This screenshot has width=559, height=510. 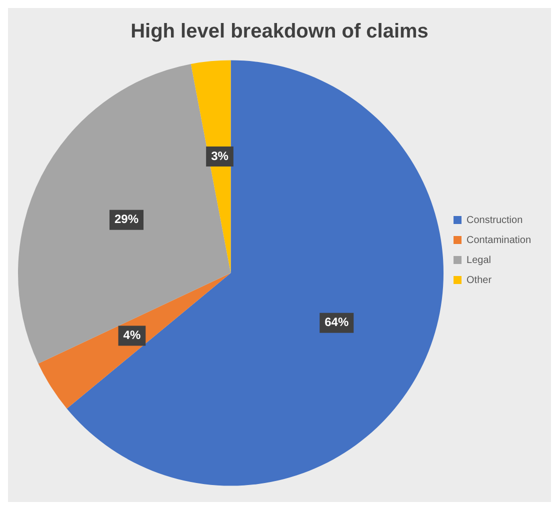 I want to click on data-label: 3%, so click(x=220, y=155).